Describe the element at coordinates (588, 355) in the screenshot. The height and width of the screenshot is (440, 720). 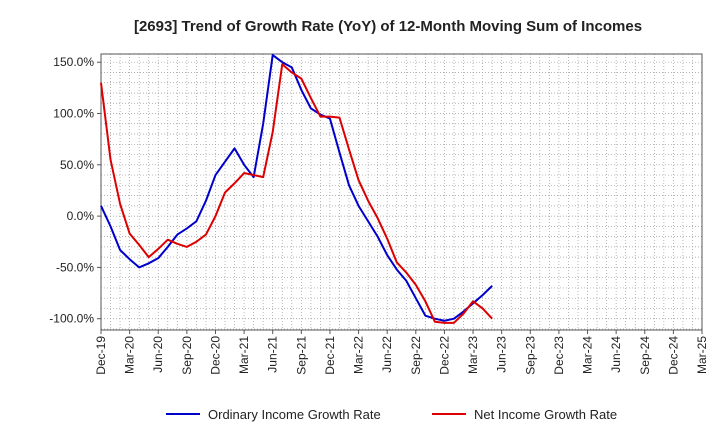
I see `x-tick-label: Mar-24` at that location.